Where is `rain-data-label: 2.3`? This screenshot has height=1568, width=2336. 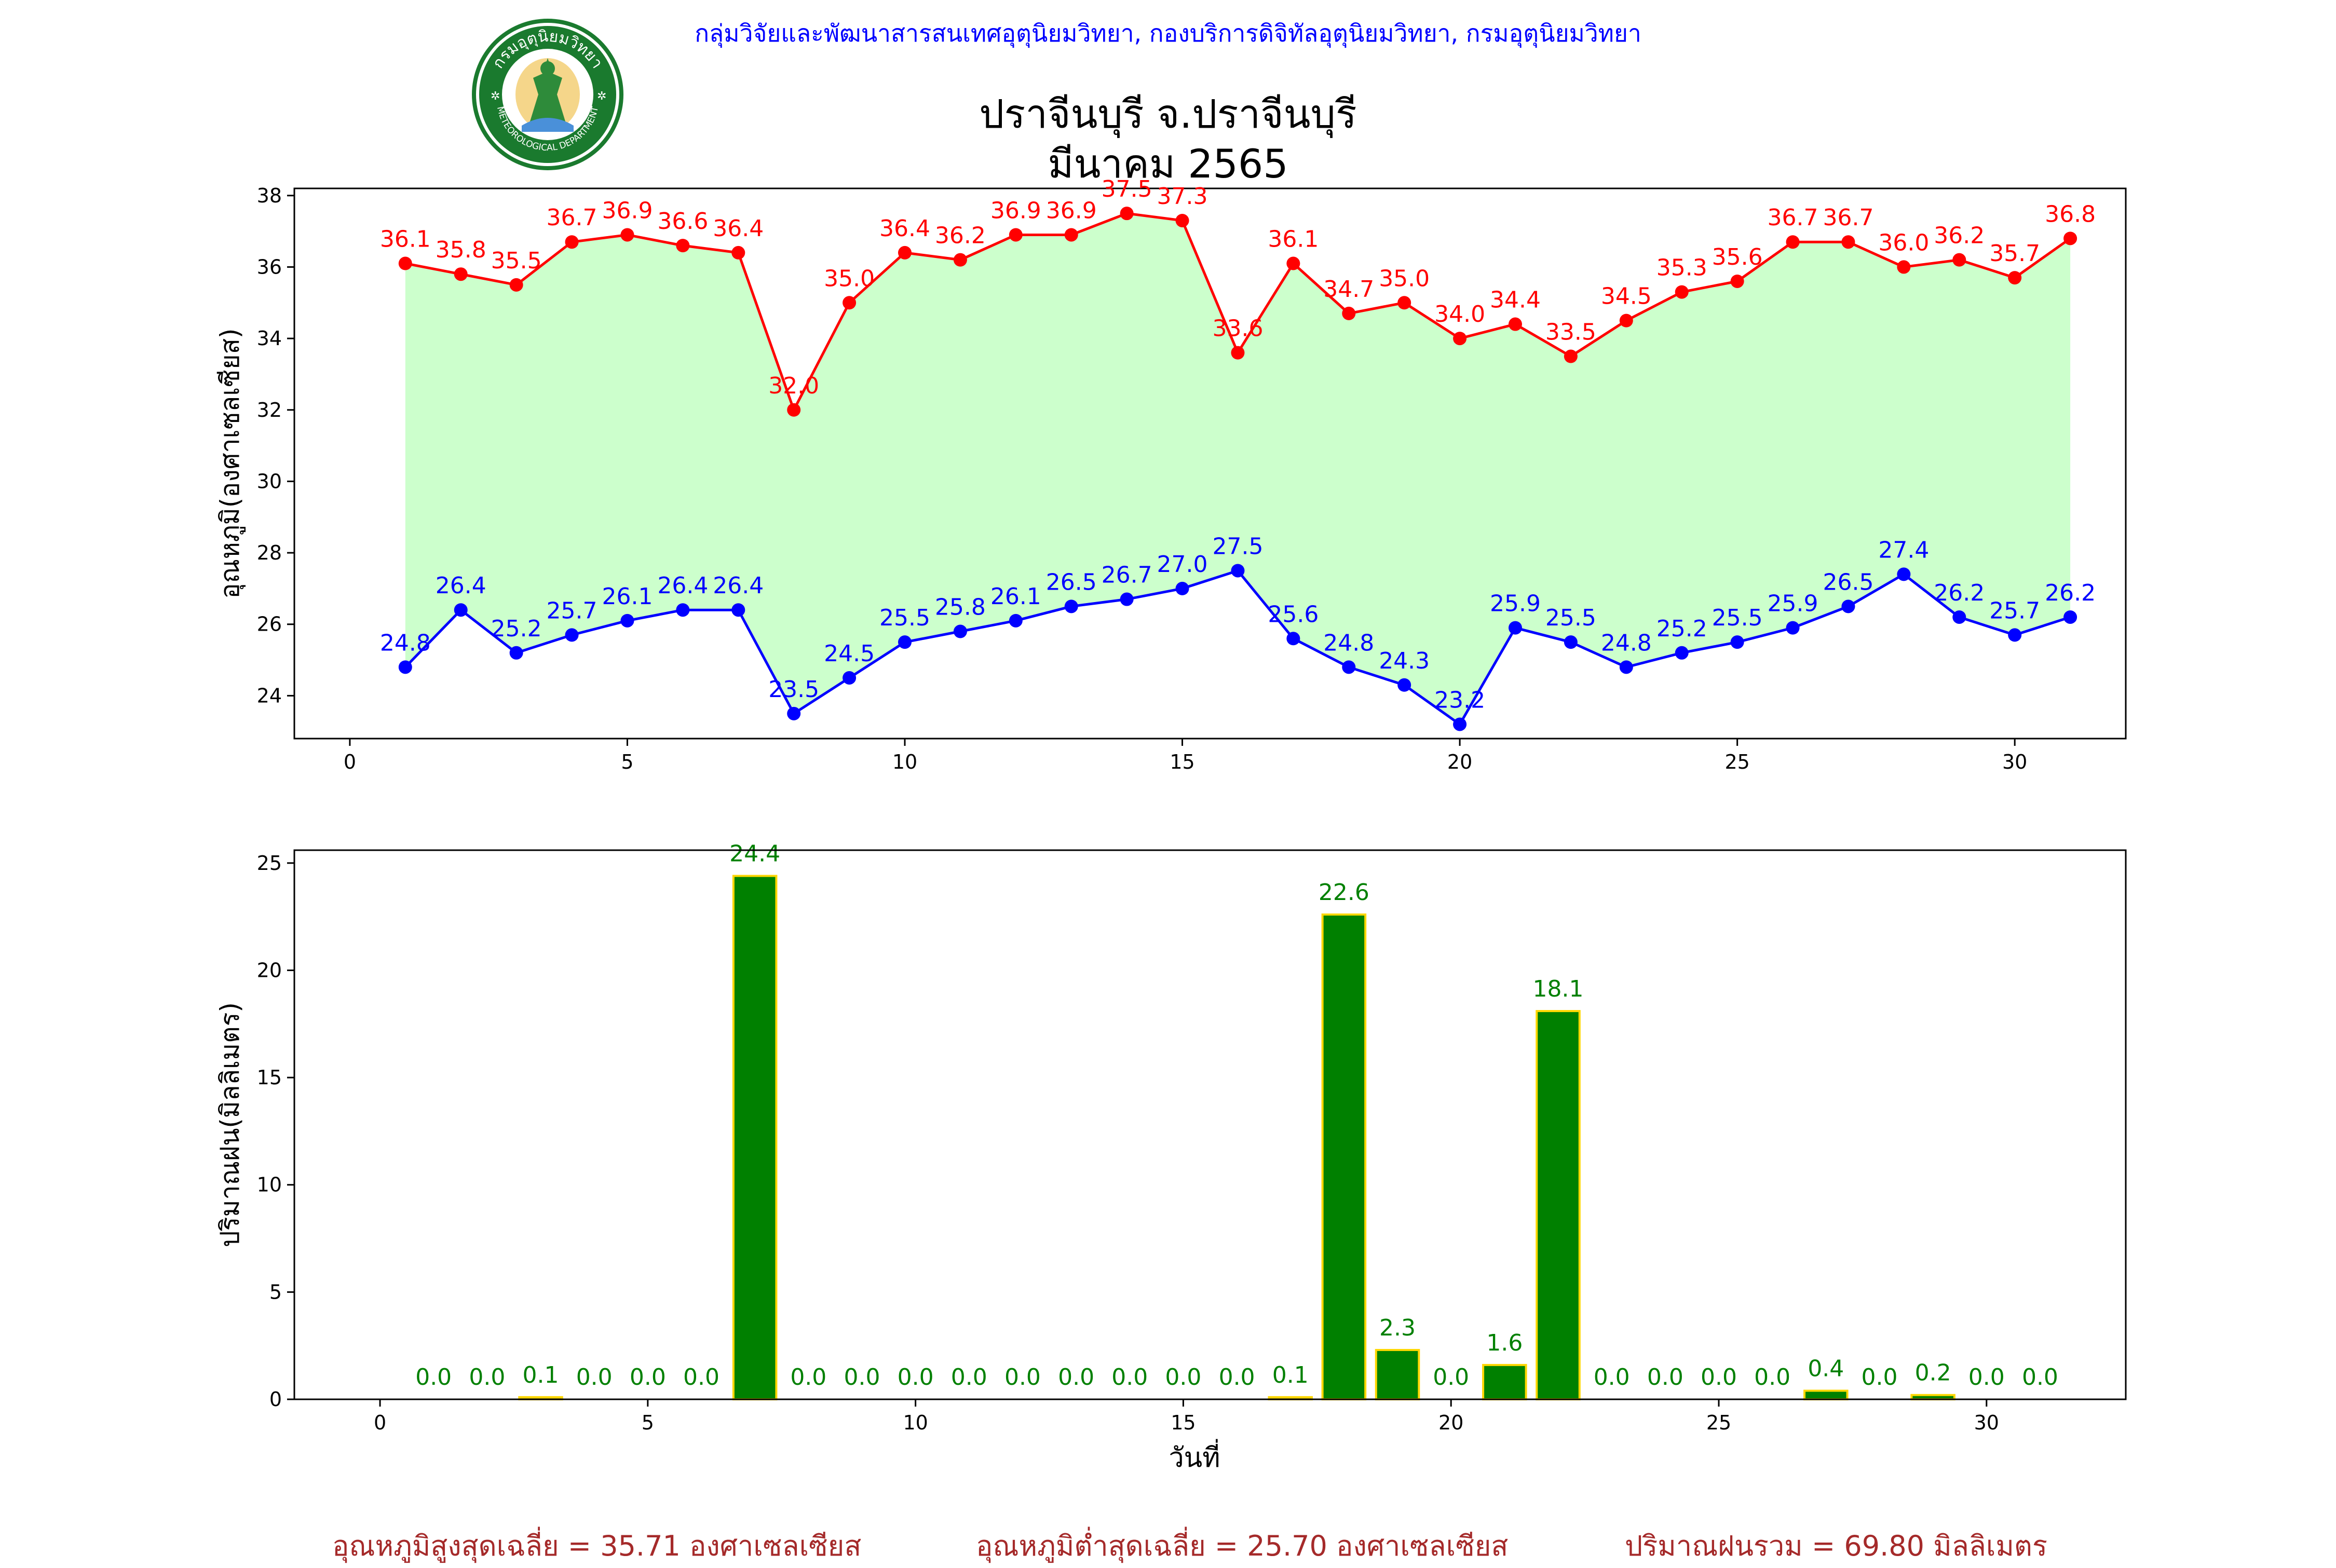 rain-data-label: 2.3 is located at coordinates (1397, 1328).